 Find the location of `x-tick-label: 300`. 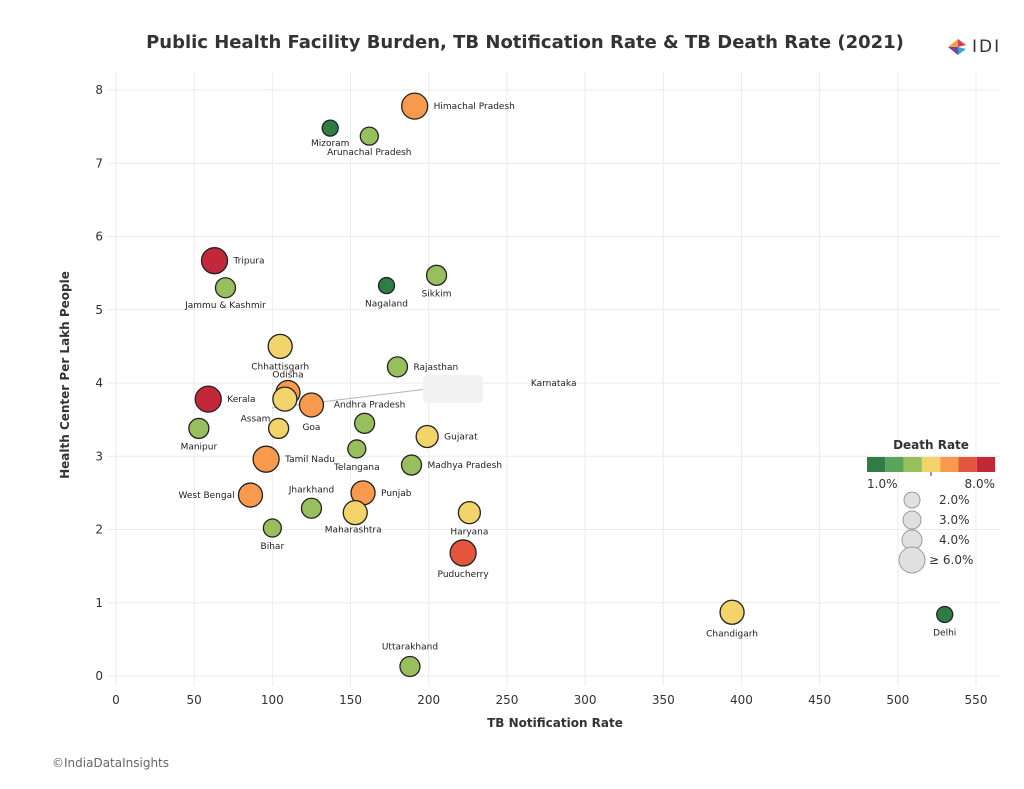

x-tick-label: 300 is located at coordinates (585, 700).